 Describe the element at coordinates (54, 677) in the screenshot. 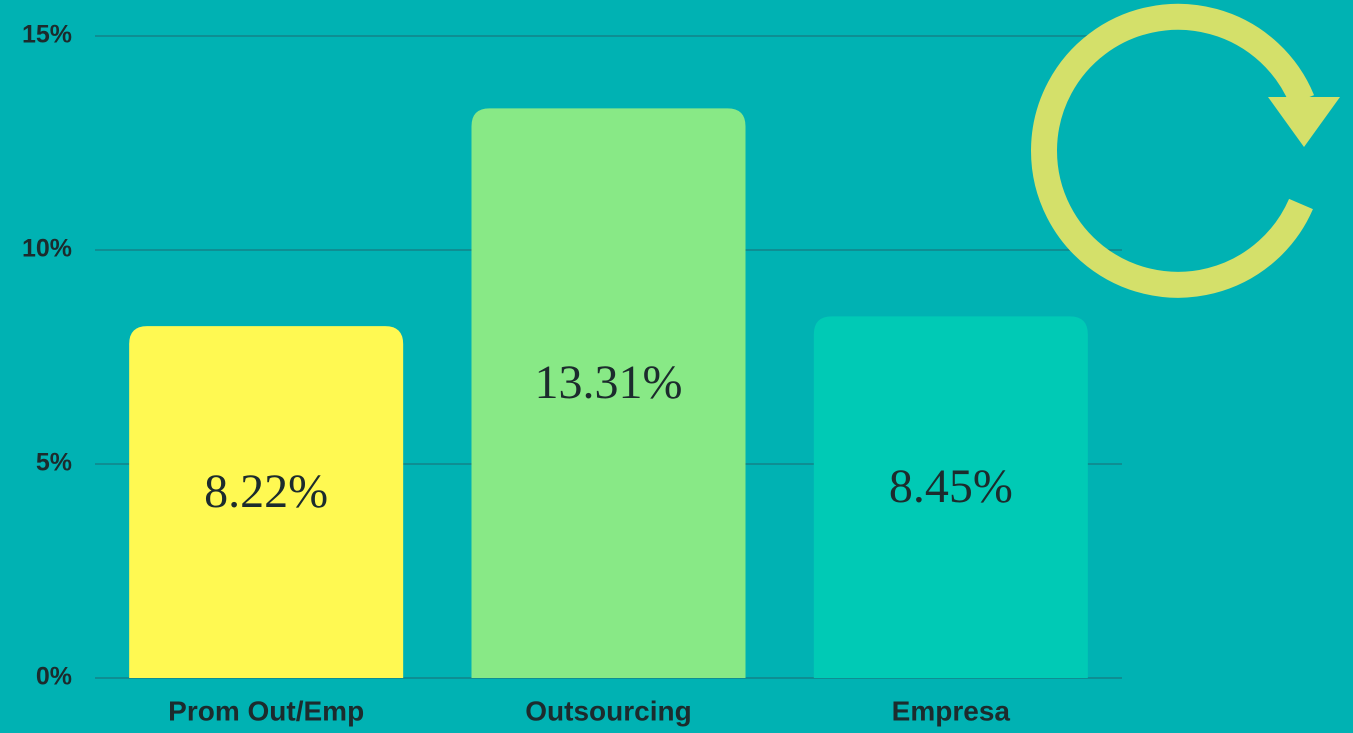

I see `y-tick-label: 0%` at that location.